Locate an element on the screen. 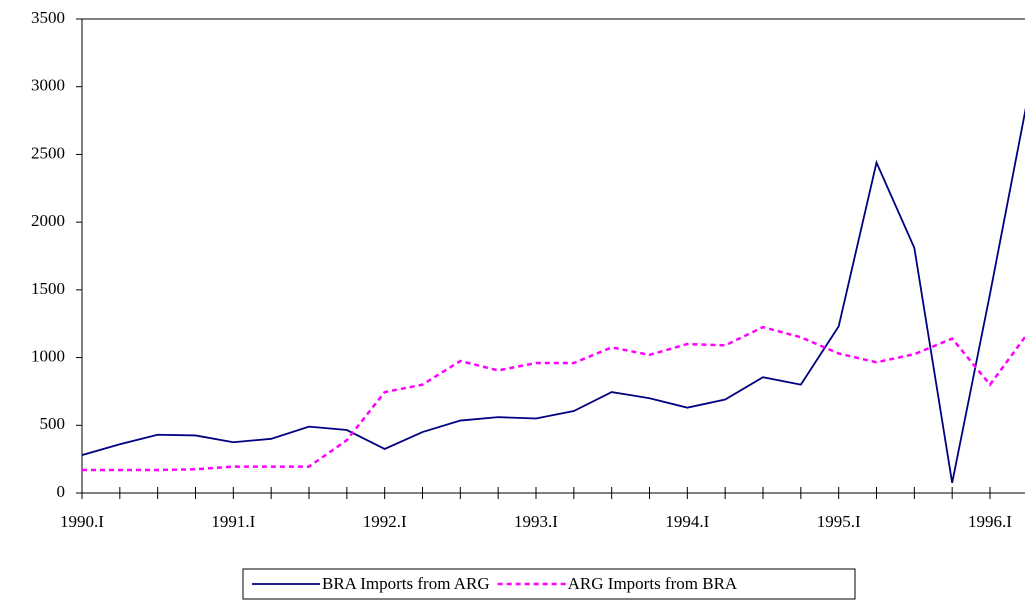 This screenshot has width=1025, height=600. legend-box is located at coordinates (549, 584).